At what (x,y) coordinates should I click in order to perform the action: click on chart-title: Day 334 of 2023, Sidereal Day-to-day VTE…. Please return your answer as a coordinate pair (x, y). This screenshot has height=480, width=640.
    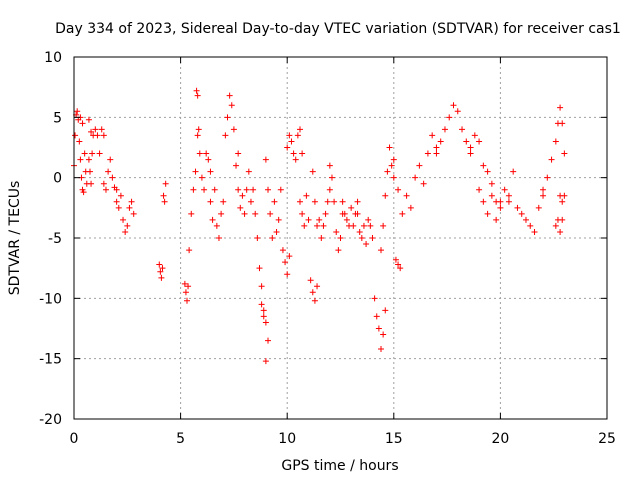
    Looking at the image, I should click on (338, 29).